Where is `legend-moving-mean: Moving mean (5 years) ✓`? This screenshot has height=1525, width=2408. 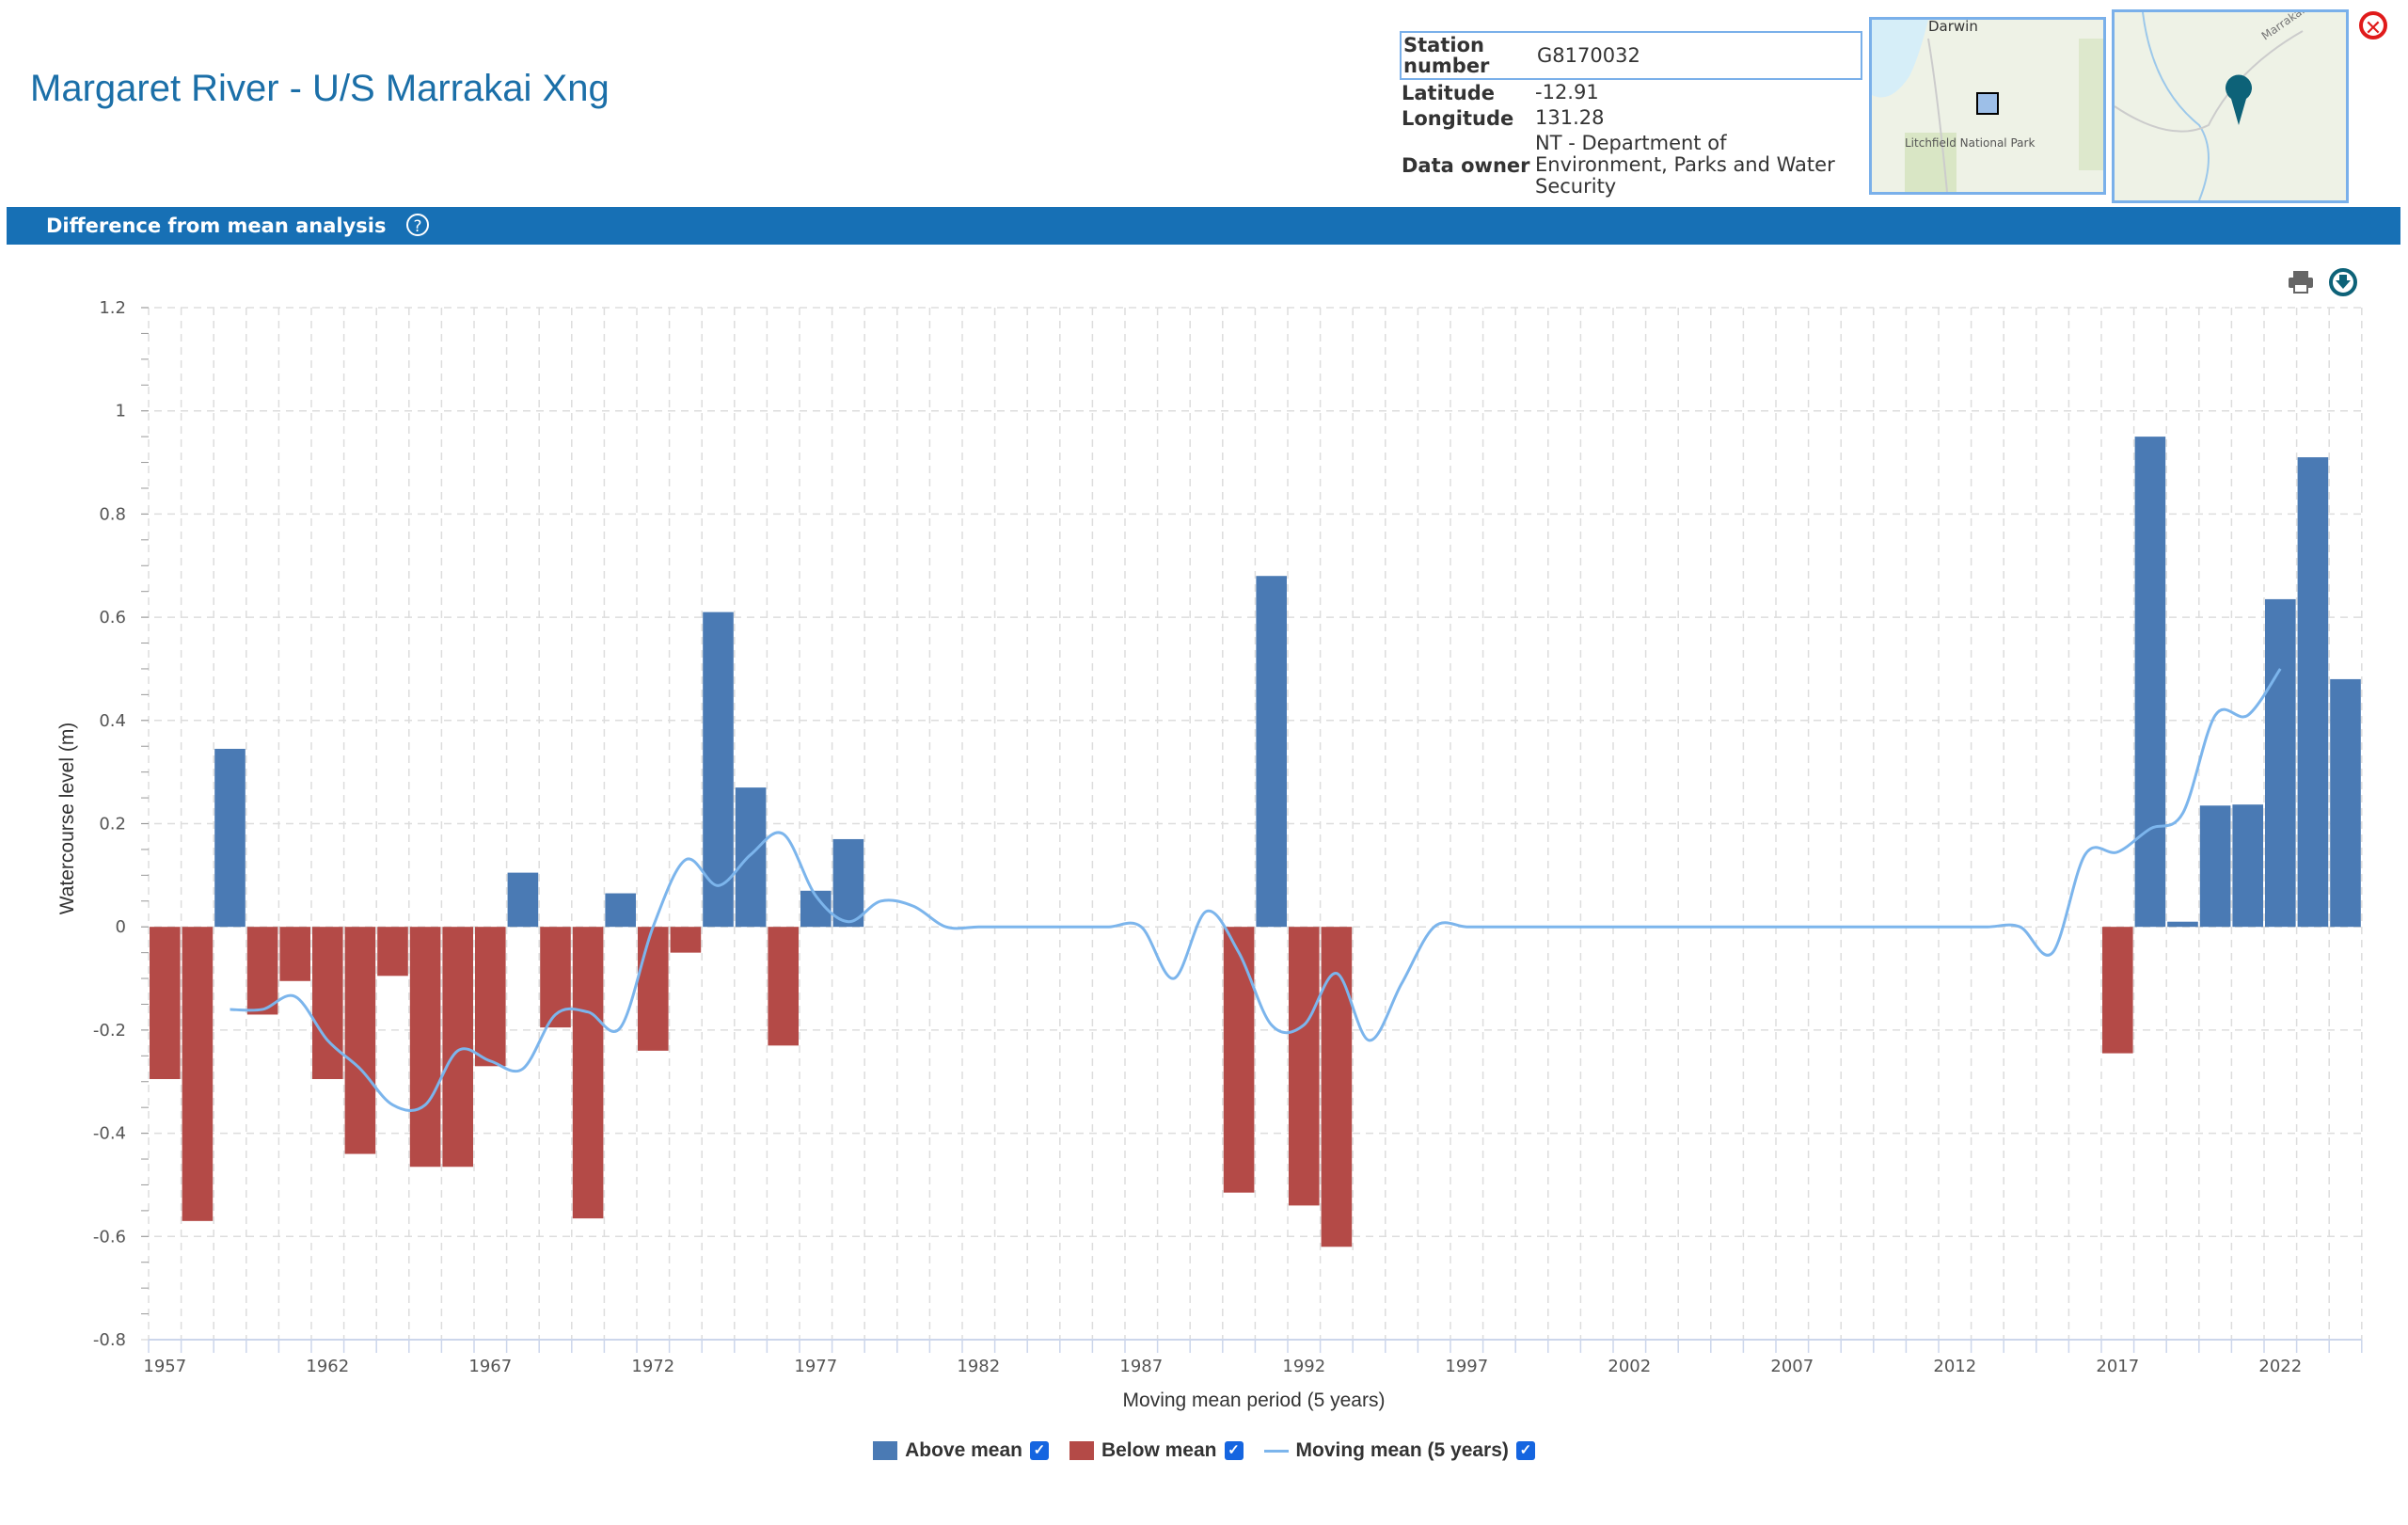
legend-moving-mean: Moving mean (5 years) ✓ is located at coordinates (1399, 1450).